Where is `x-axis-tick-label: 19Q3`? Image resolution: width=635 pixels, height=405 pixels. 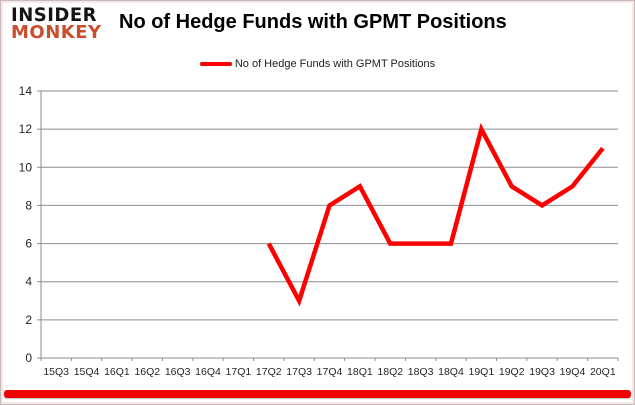 x-axis-tick-label: 19Q3 is located at coordinates (542, 372).